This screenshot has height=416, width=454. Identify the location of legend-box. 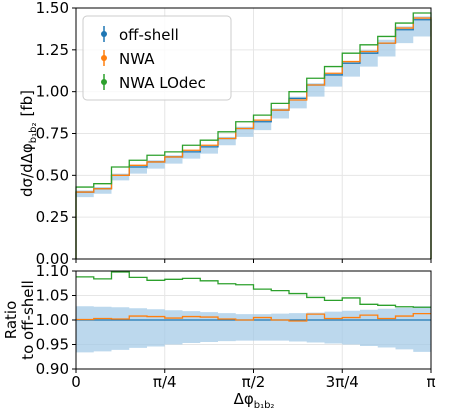
(157, 58).